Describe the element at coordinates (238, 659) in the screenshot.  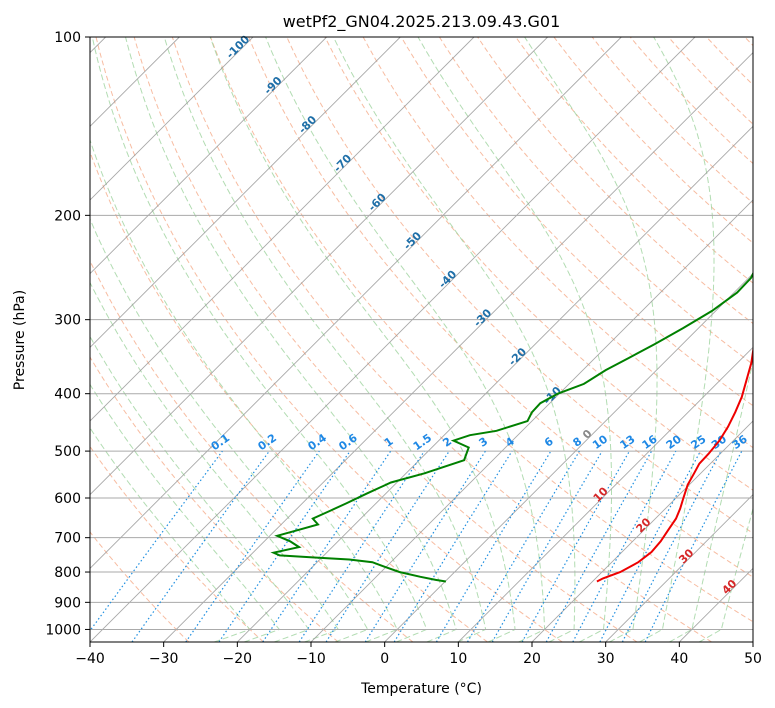
I see `x-tick-label: −20` at that location.